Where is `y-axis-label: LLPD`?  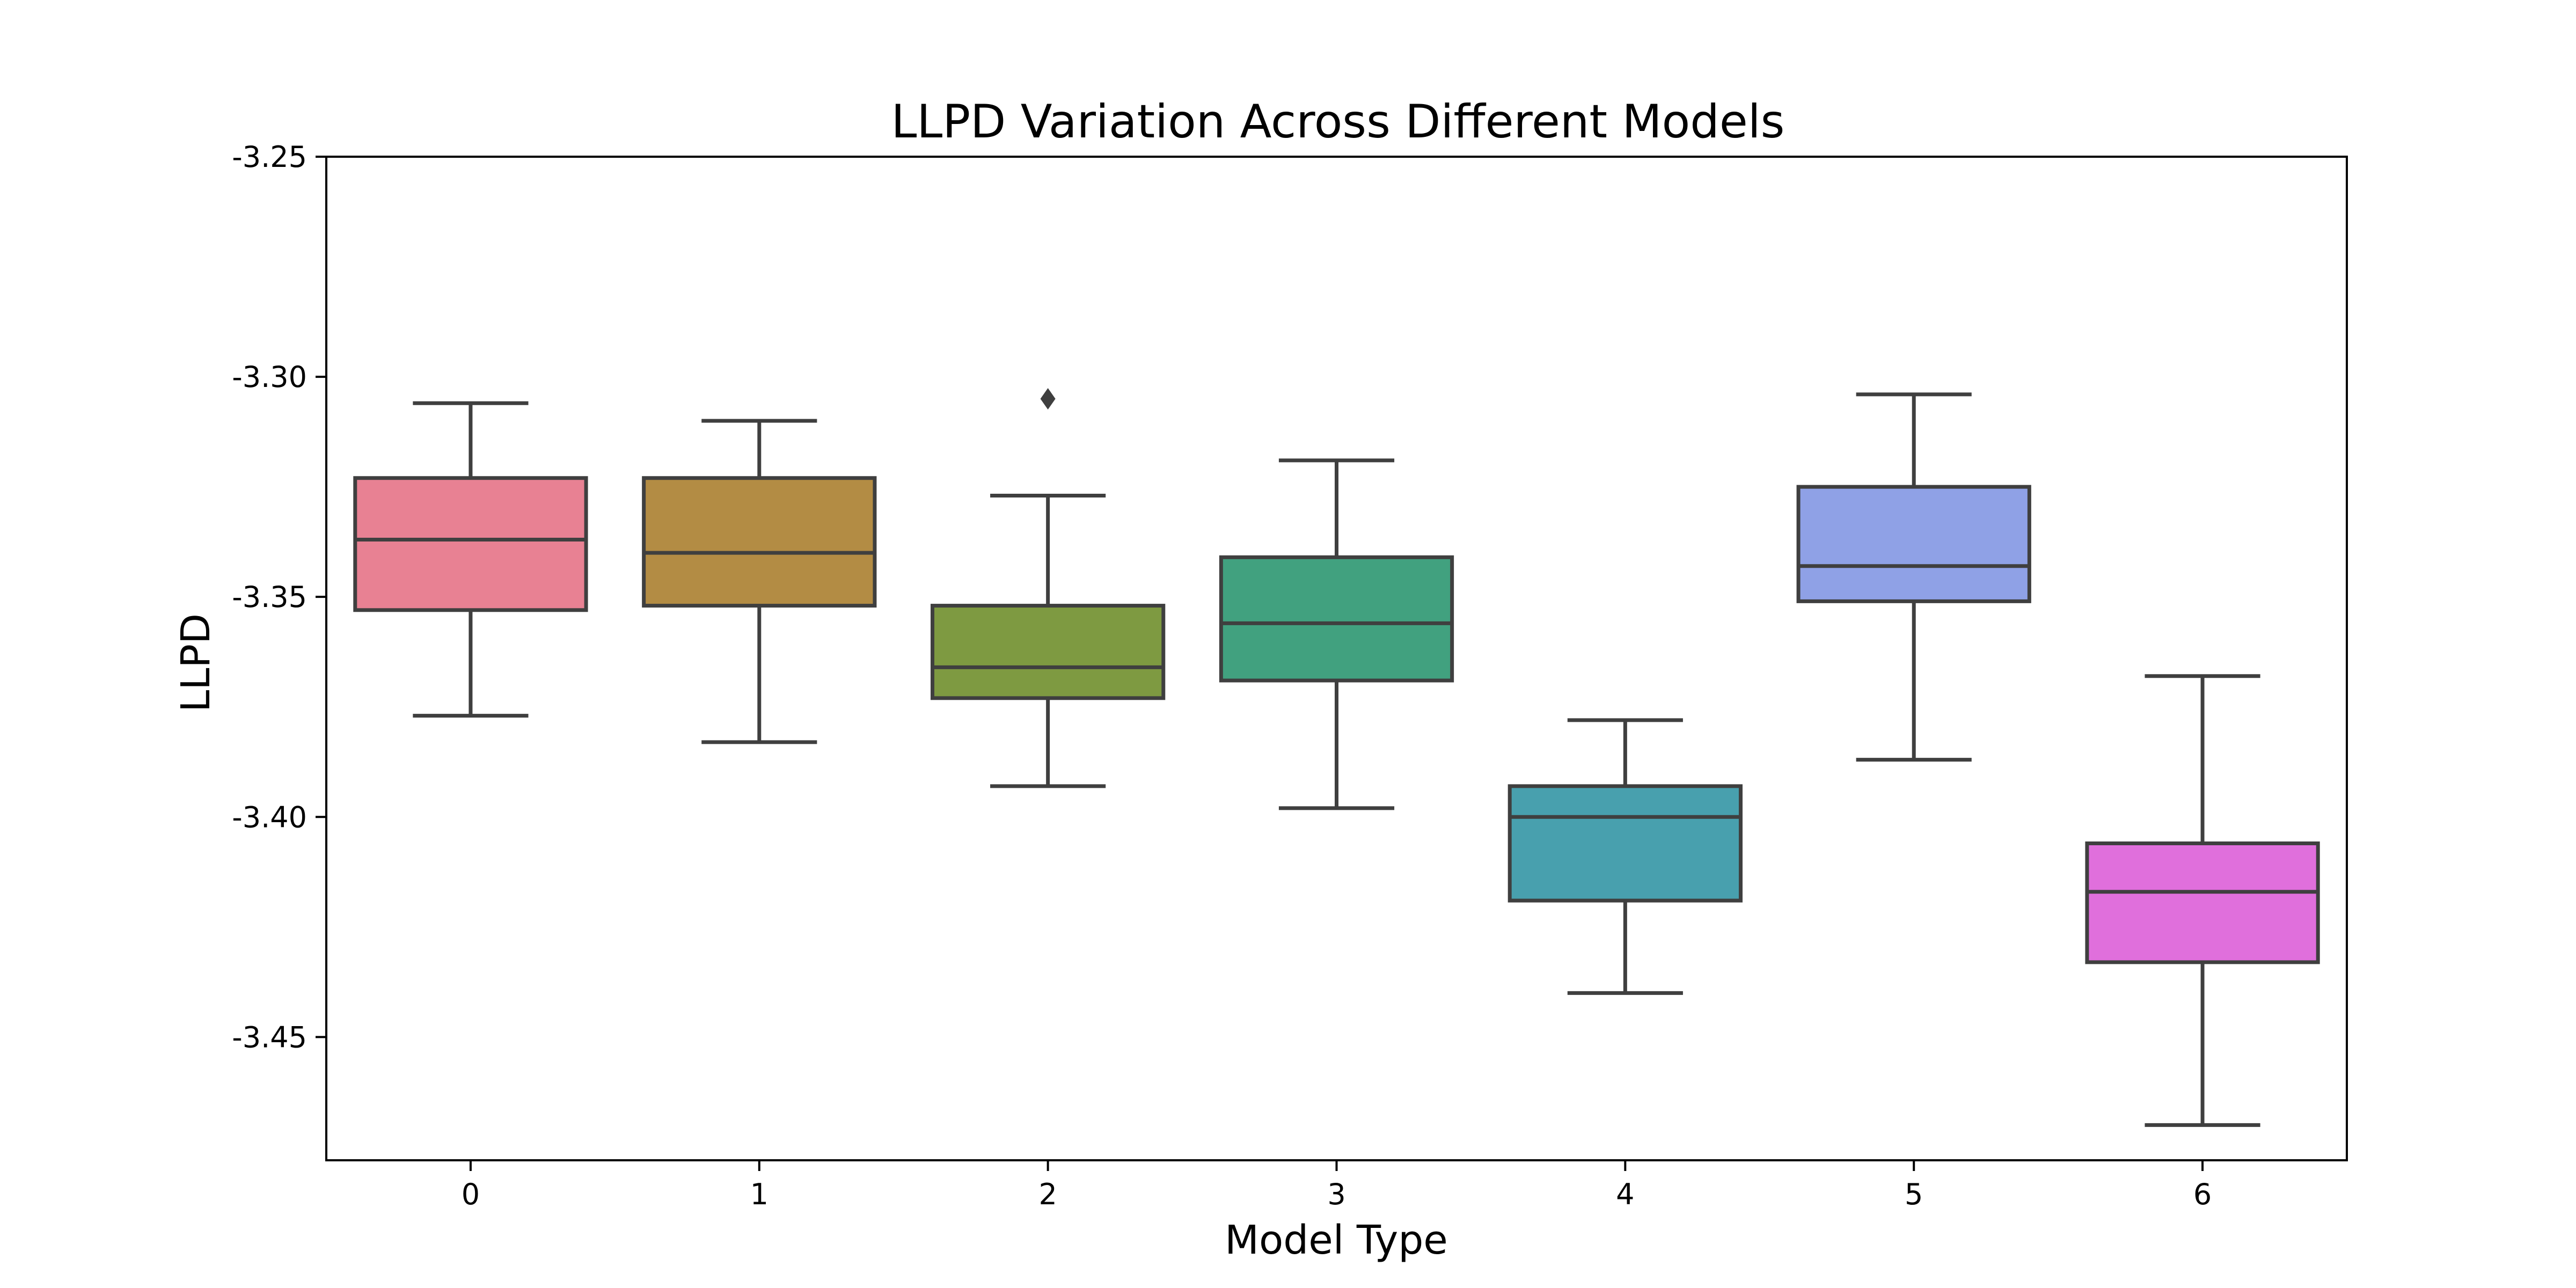
y-axis-label: LLPD is located at coordinates (196, 662).